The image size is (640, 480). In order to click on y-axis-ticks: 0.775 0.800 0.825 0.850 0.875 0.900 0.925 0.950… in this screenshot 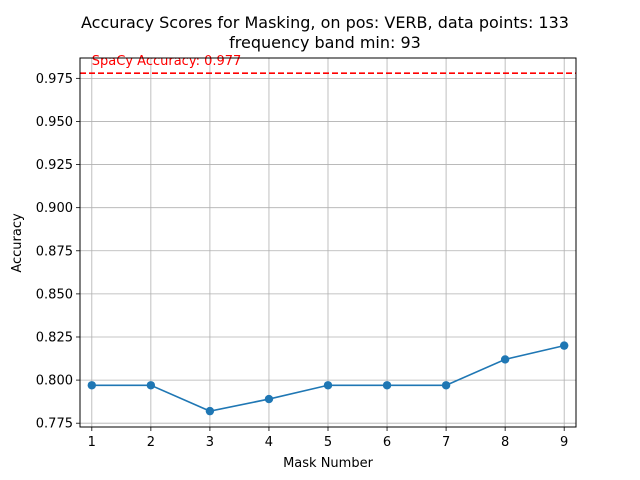, I will do `click(58, 252)`.